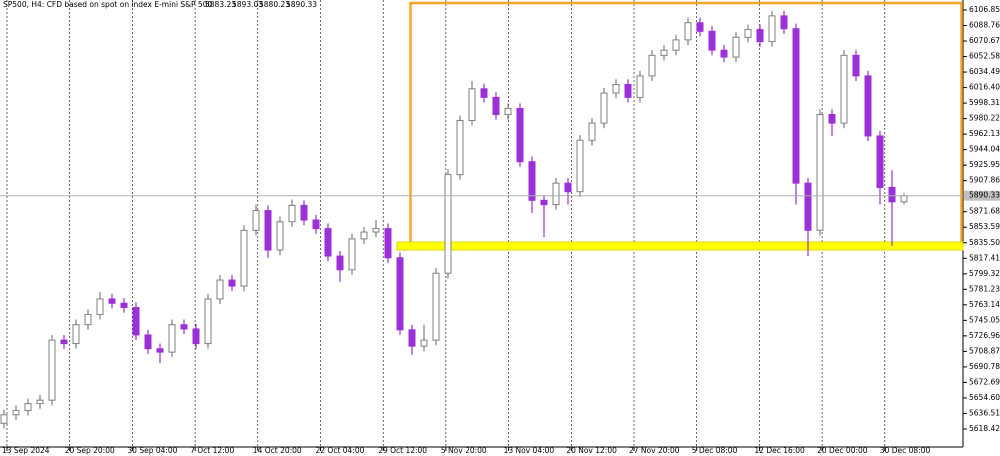  What do you see at coordinates (274, 4) in the screenshot?
I see `last-low: 5880.23` at bounding box center [274, 4].